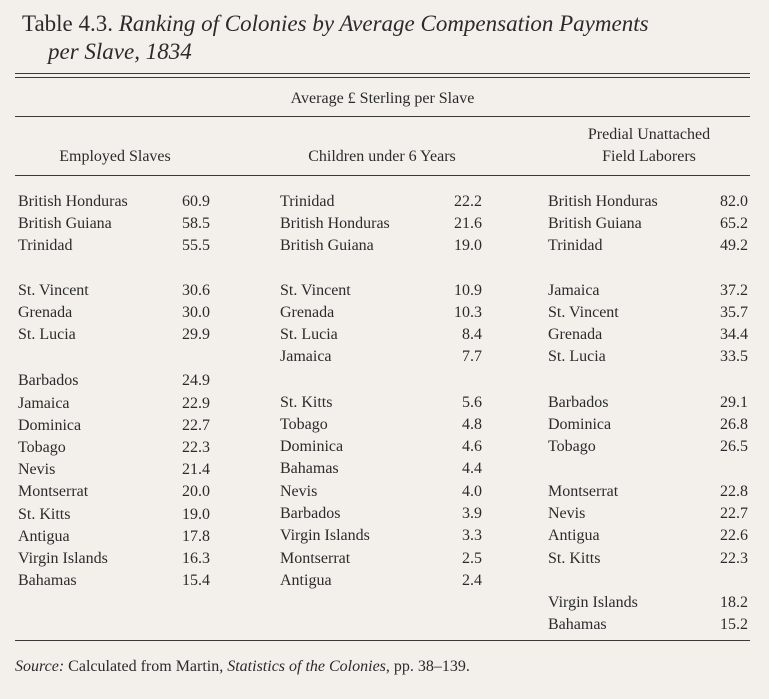 Image resolution: width=769 pixels, height=699 pixels. Describe the element at coordinates (196, 558) in the screenshot. I see `employed-row-value: 16.3` at that location.